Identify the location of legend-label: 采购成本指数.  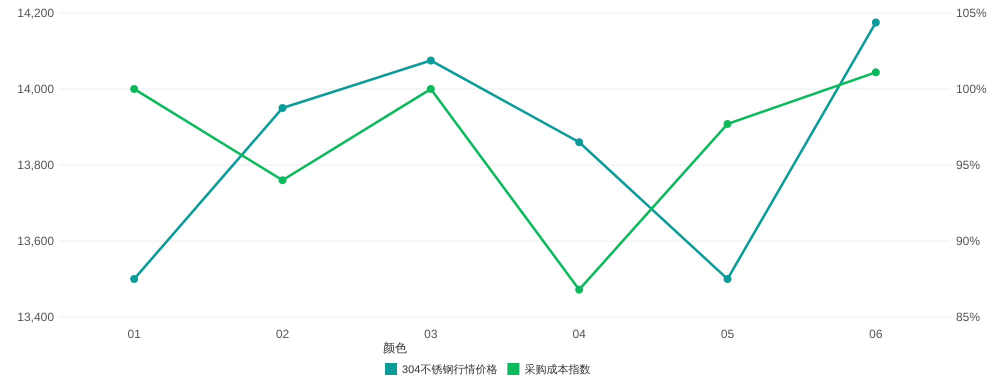
(557, 369).